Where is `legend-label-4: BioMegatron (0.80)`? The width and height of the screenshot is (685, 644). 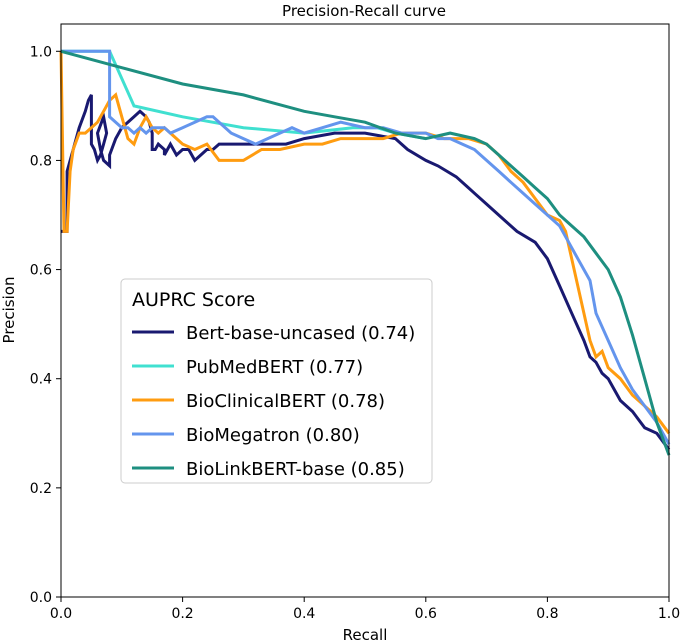
legend-label-4: BioMegatron (0.80) is located at coordinates (273, 435).